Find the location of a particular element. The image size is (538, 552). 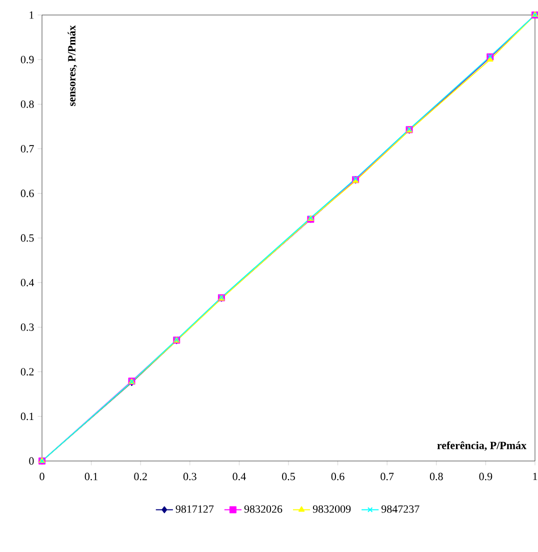

y-tick-label: 1 is located at coordinates (32, 15).